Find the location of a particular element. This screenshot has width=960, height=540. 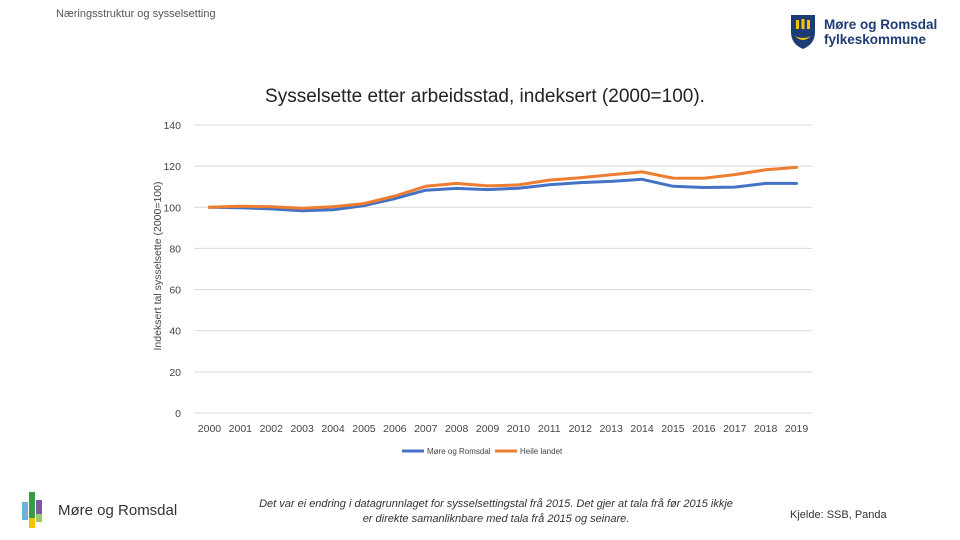

x-tick-label: 2001 is located at coordinates (241, 429).